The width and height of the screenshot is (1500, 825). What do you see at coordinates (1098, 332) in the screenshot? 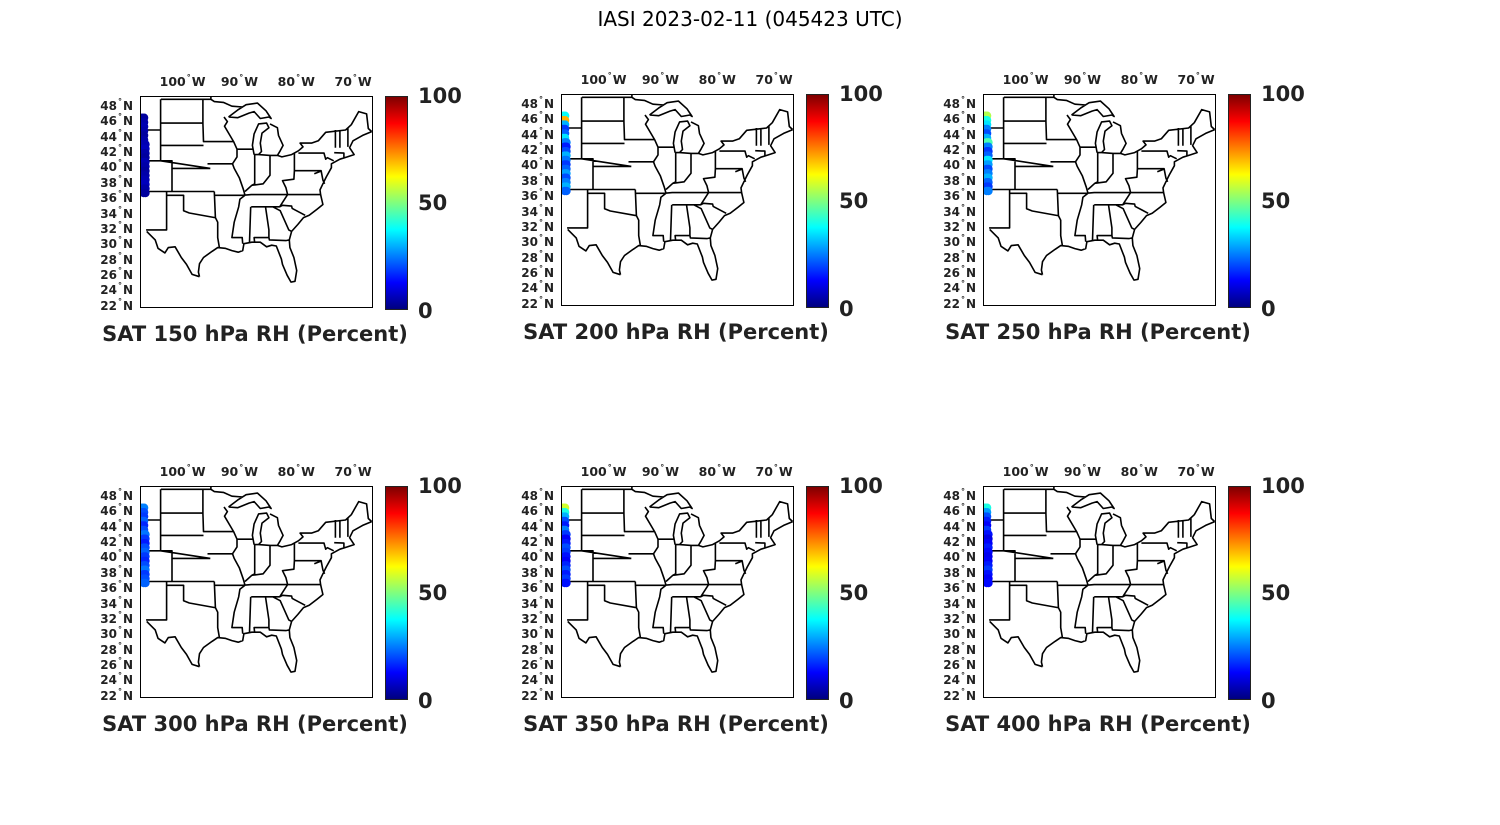
I see `panel-title: SAT 250 hPa RH (Percent)` at bounding box center [1098, 332].